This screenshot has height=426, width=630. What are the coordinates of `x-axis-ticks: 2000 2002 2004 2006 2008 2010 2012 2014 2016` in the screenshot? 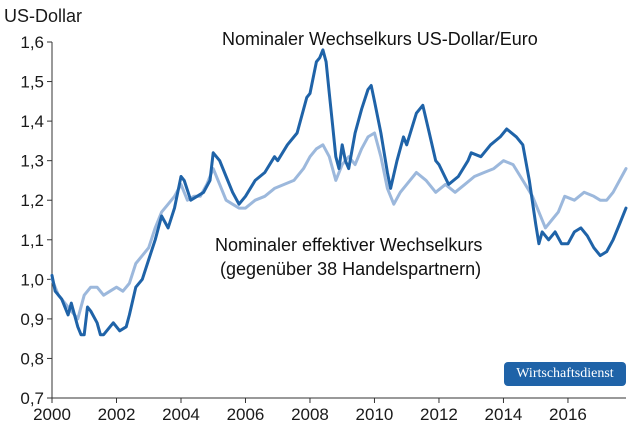 It's located at (310, 411).